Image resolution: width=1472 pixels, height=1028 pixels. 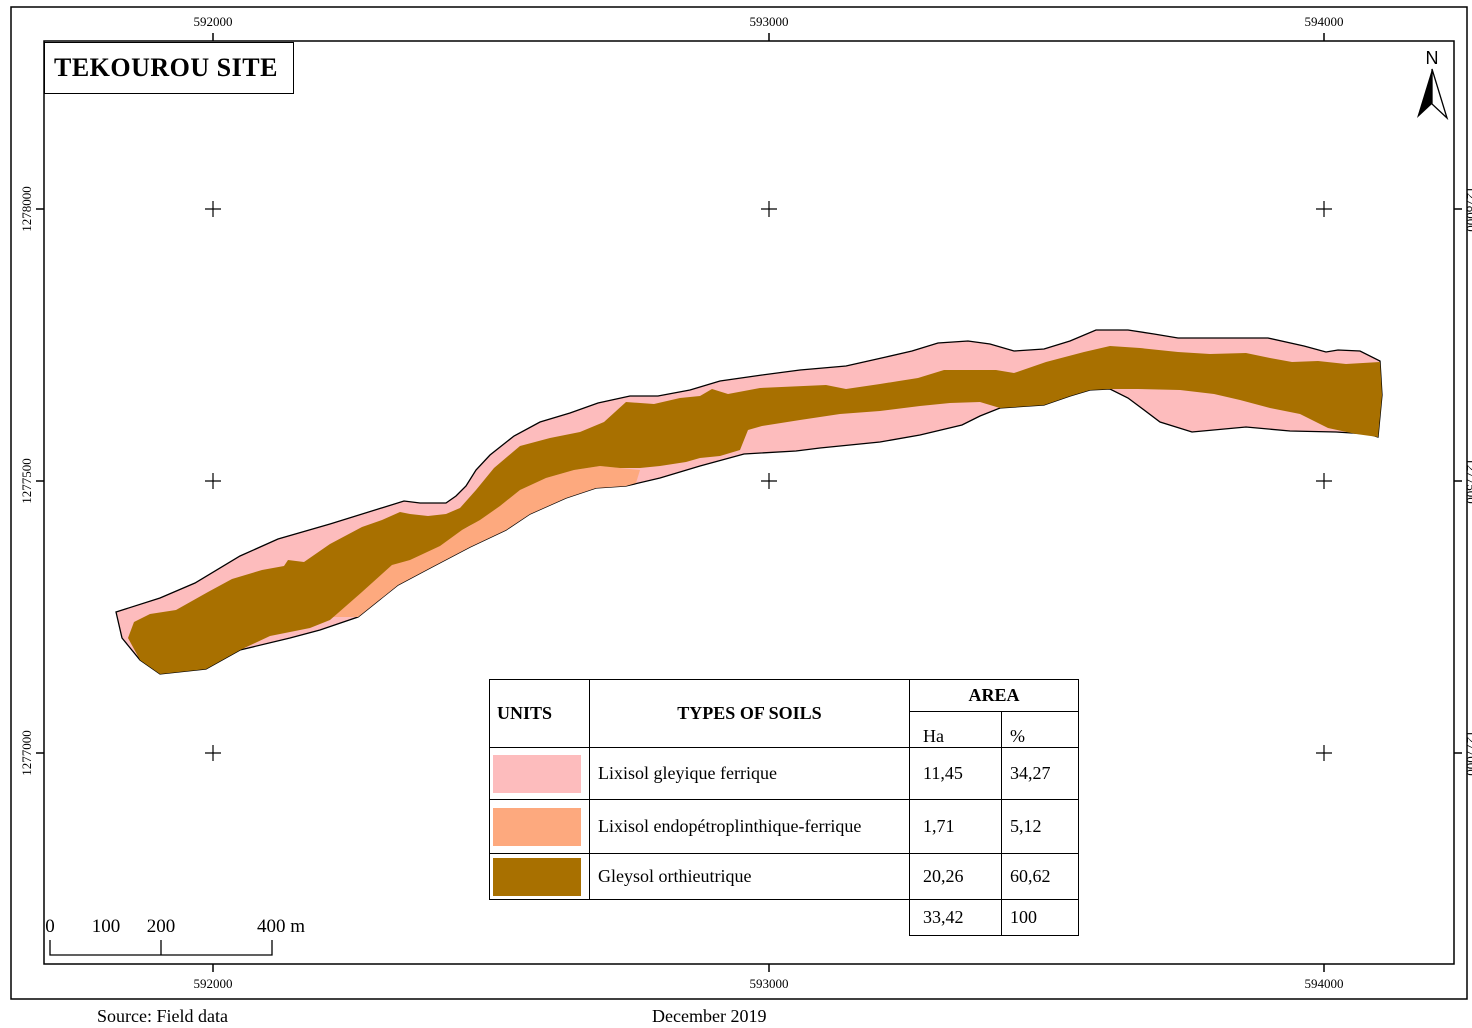 What do you see at coordinates (1433, 84) in the screenshot?
I see `north-arrow-icon: N` at bounding box center [1433, 84].